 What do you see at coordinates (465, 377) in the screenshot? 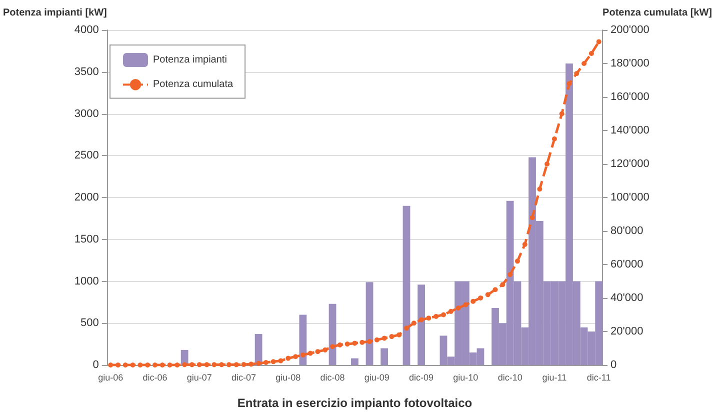
I see `x-tick-label: giu-10` at bounding box center [465, 377].